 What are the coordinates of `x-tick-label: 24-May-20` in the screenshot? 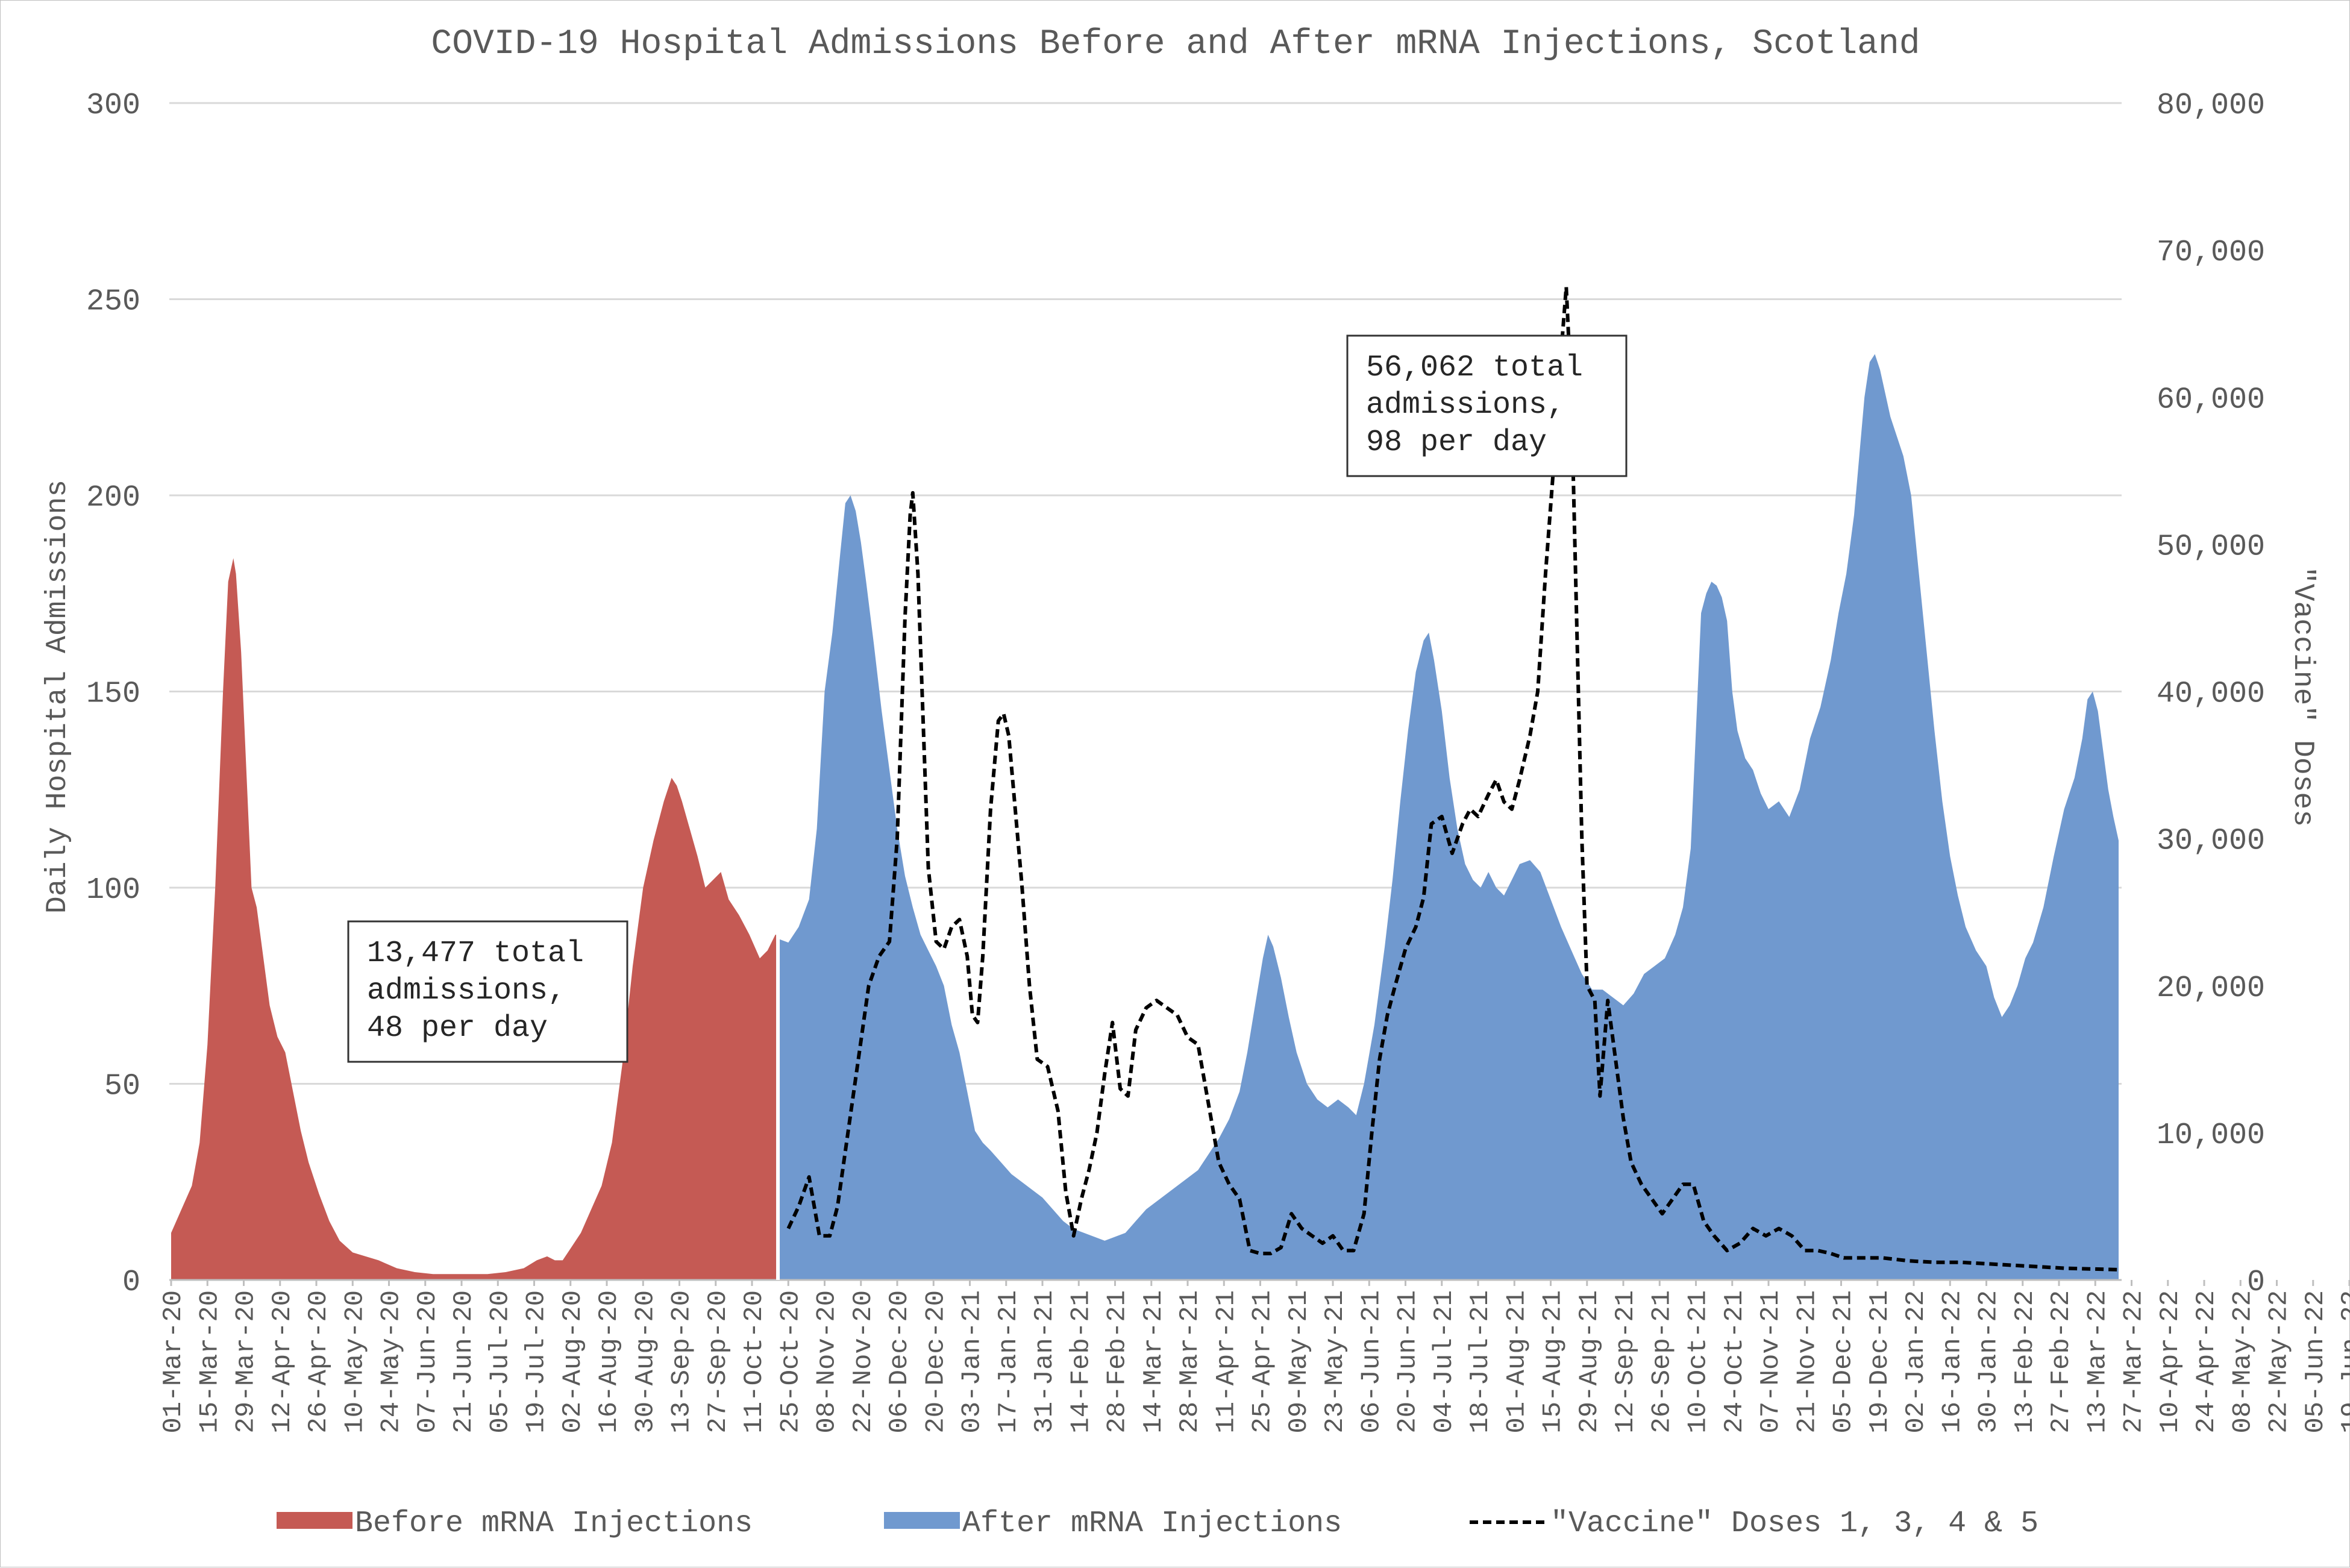 It's located at (392, 1362).